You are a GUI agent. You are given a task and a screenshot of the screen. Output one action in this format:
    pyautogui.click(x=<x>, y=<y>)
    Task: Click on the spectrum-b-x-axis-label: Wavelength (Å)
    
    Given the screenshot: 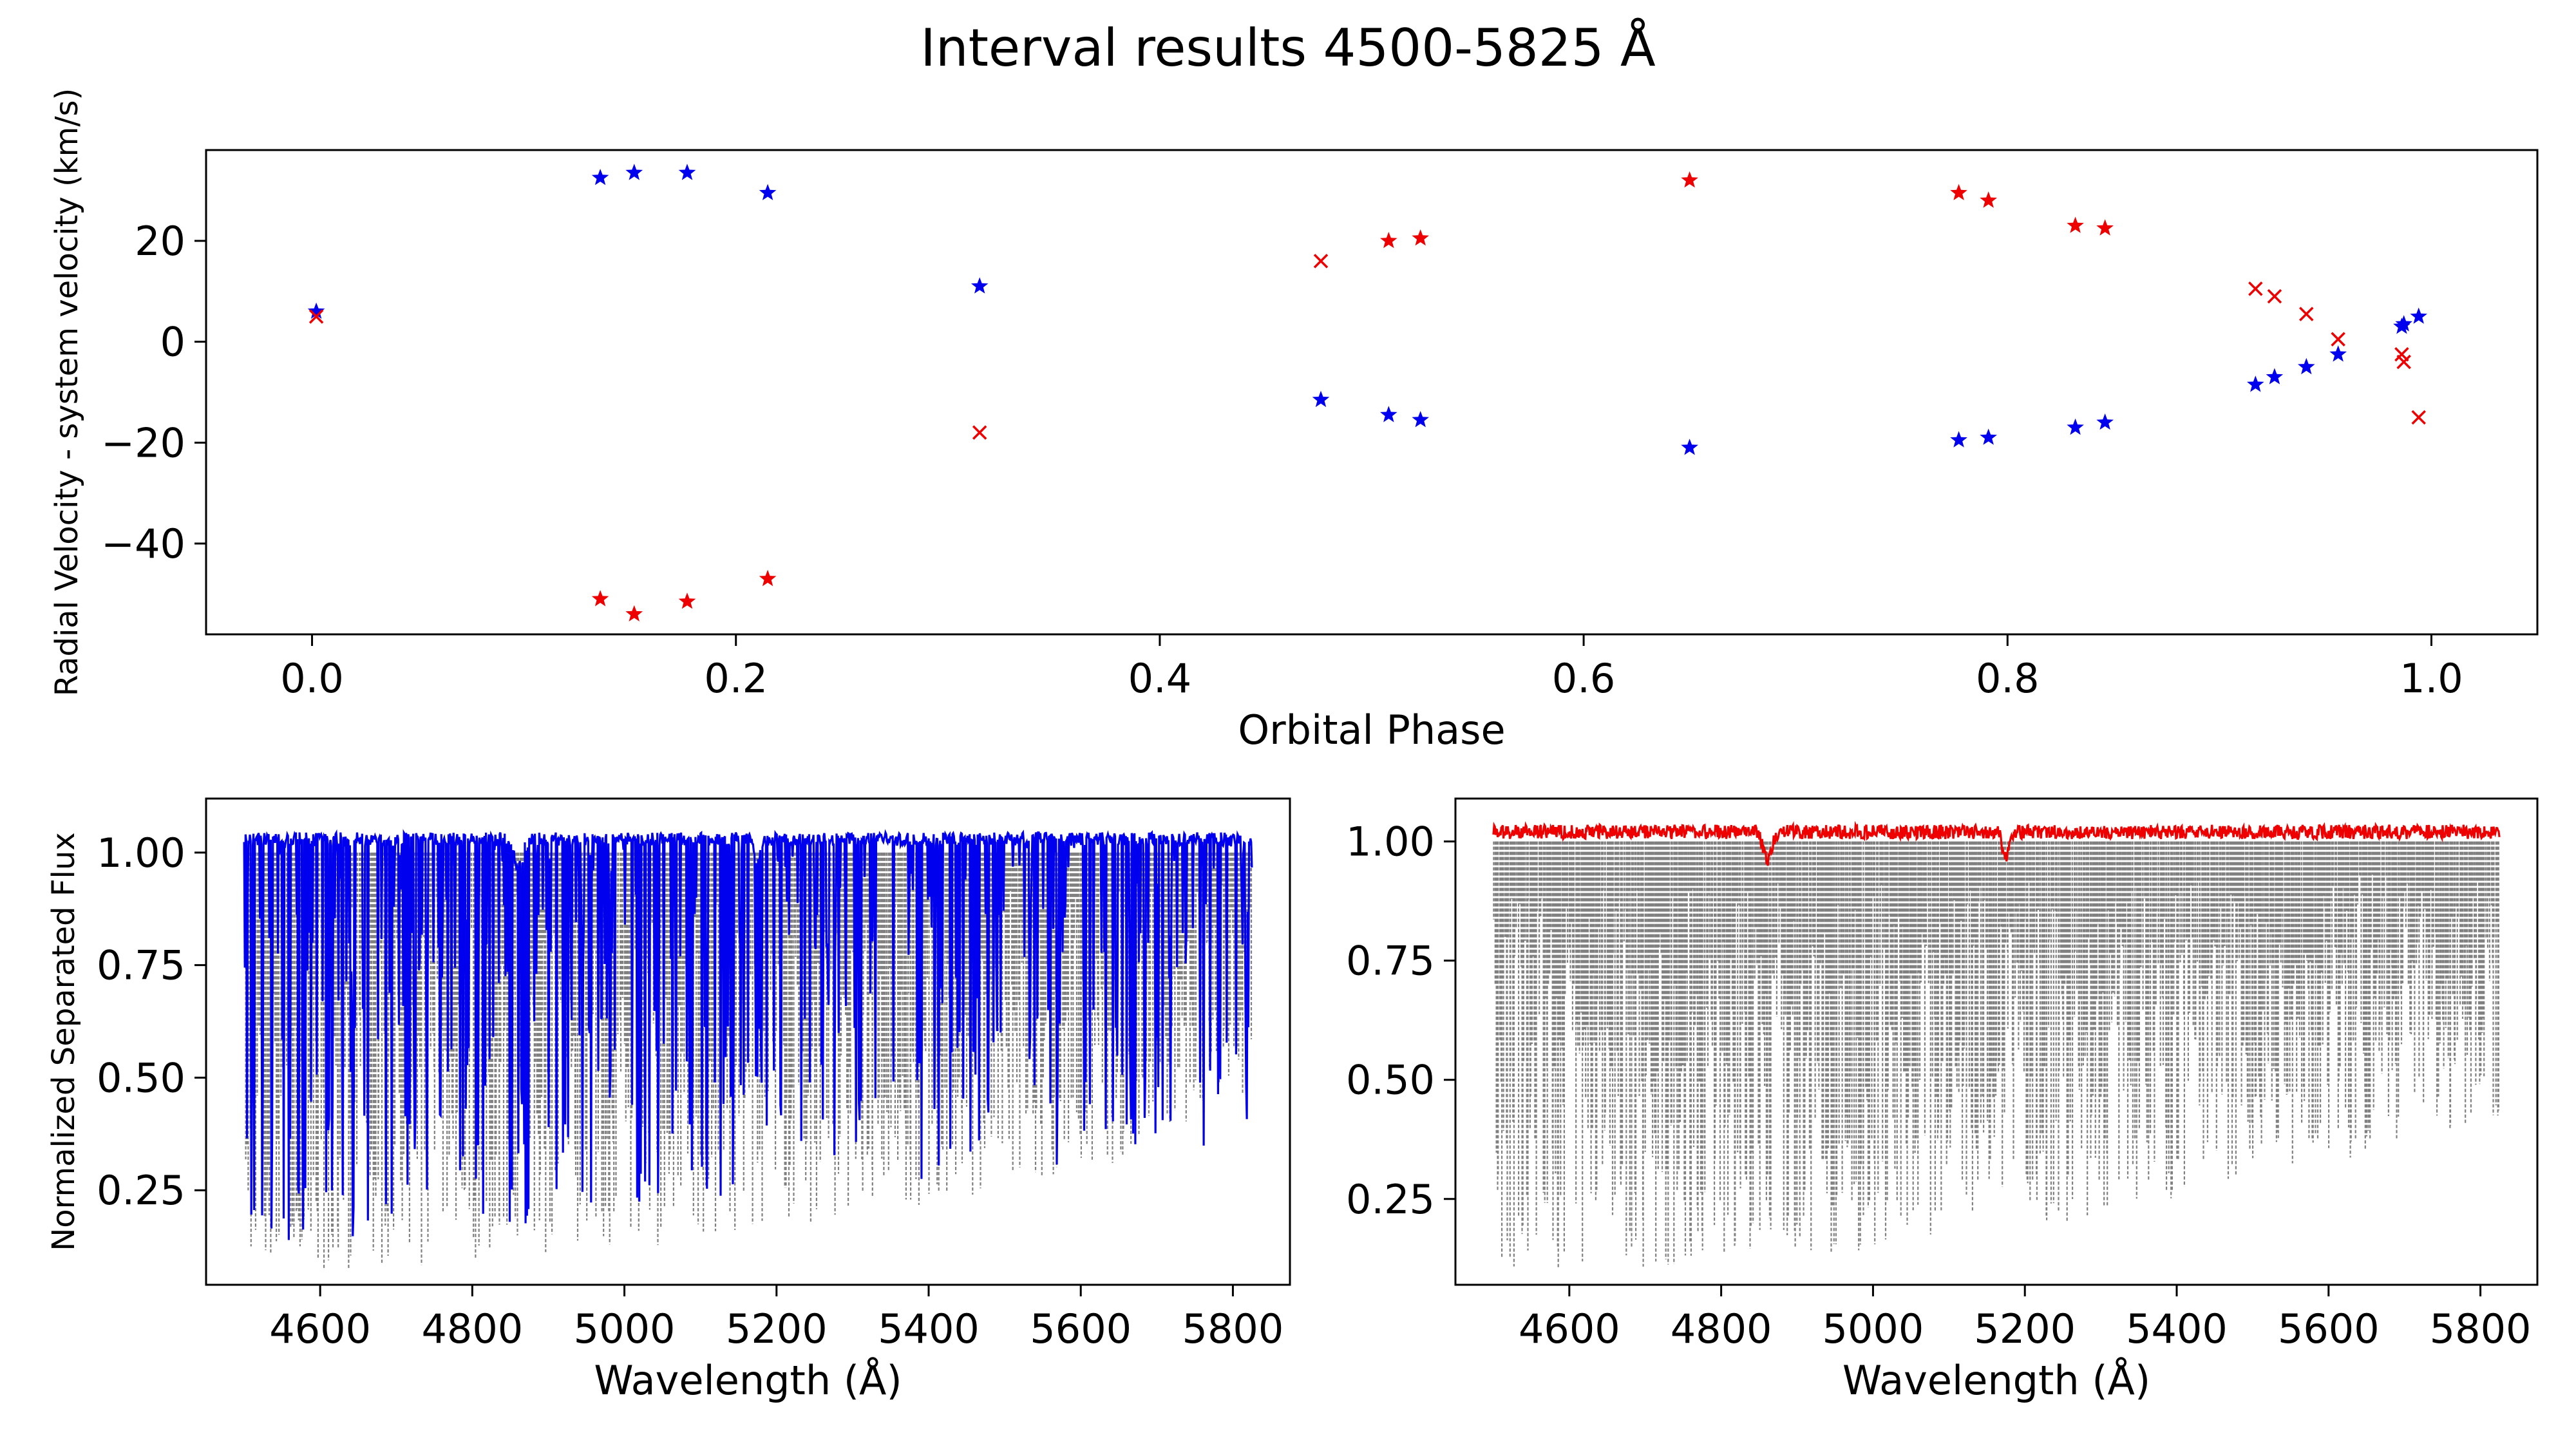 What is the action you would take?
    pyautogui.click(x=1996, y=1380)
    